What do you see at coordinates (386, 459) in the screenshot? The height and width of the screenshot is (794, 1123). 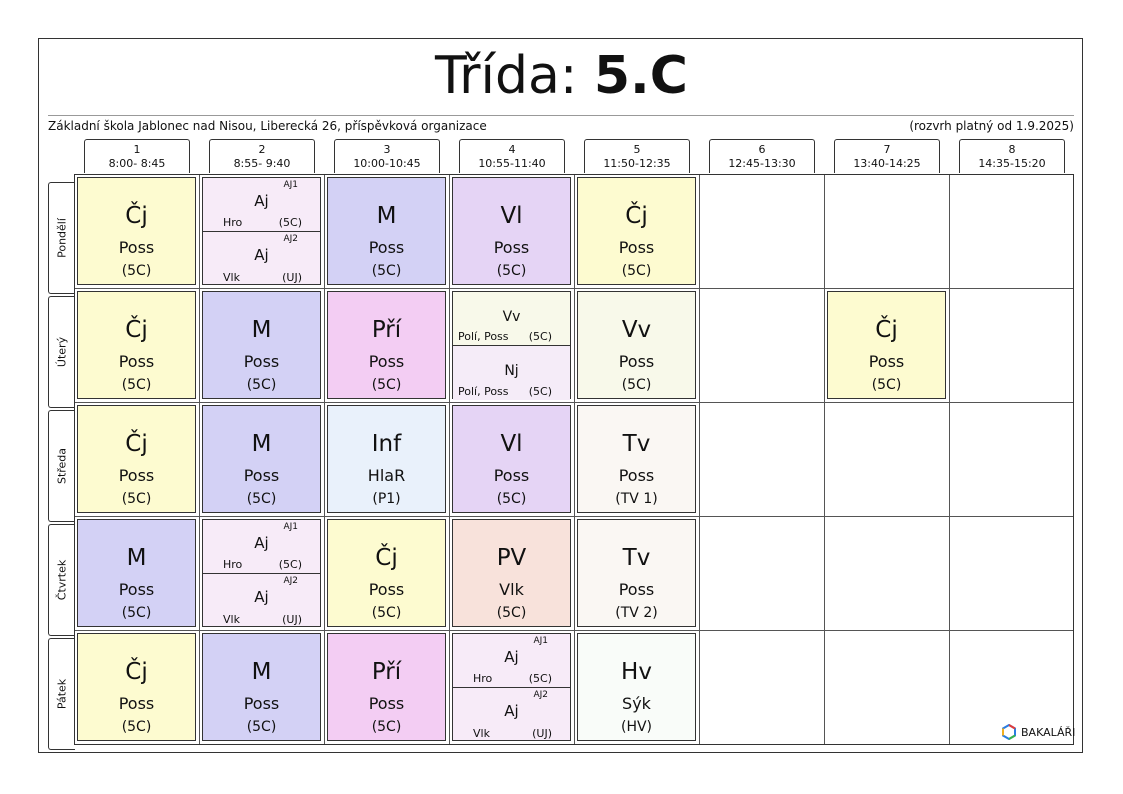 I see `lesson-card: Inf HlaR (P1)` at bounding box center [386, 459].